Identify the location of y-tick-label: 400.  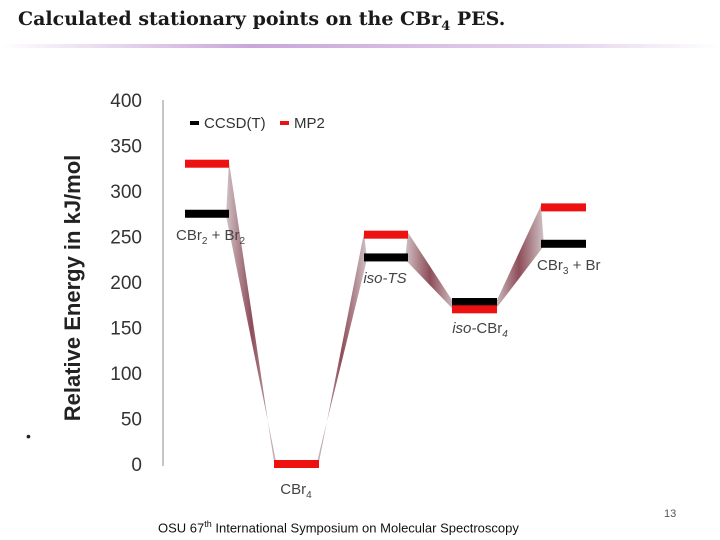
(126, 101).